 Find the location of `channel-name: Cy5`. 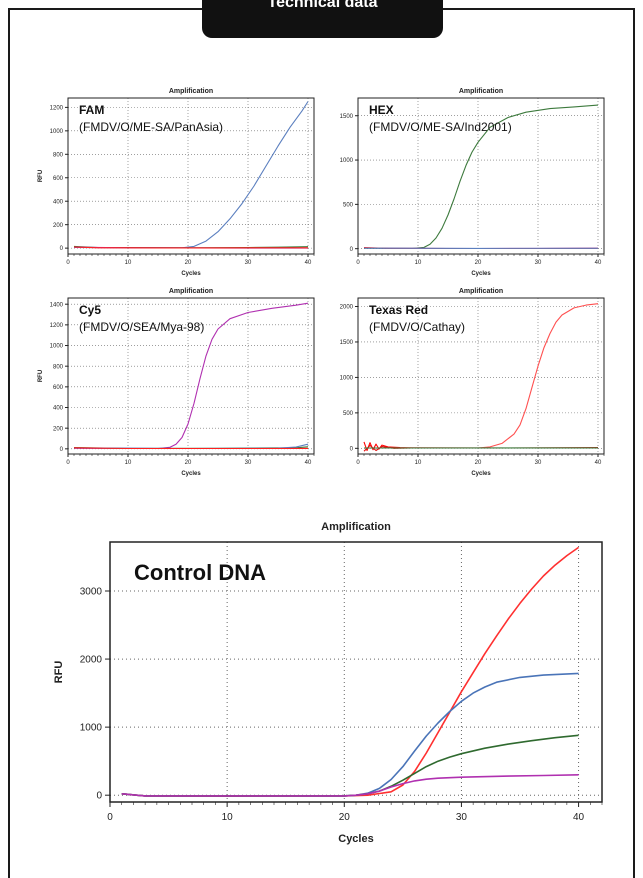

channel-name: Cy5 is located at coordinates (90, 310).